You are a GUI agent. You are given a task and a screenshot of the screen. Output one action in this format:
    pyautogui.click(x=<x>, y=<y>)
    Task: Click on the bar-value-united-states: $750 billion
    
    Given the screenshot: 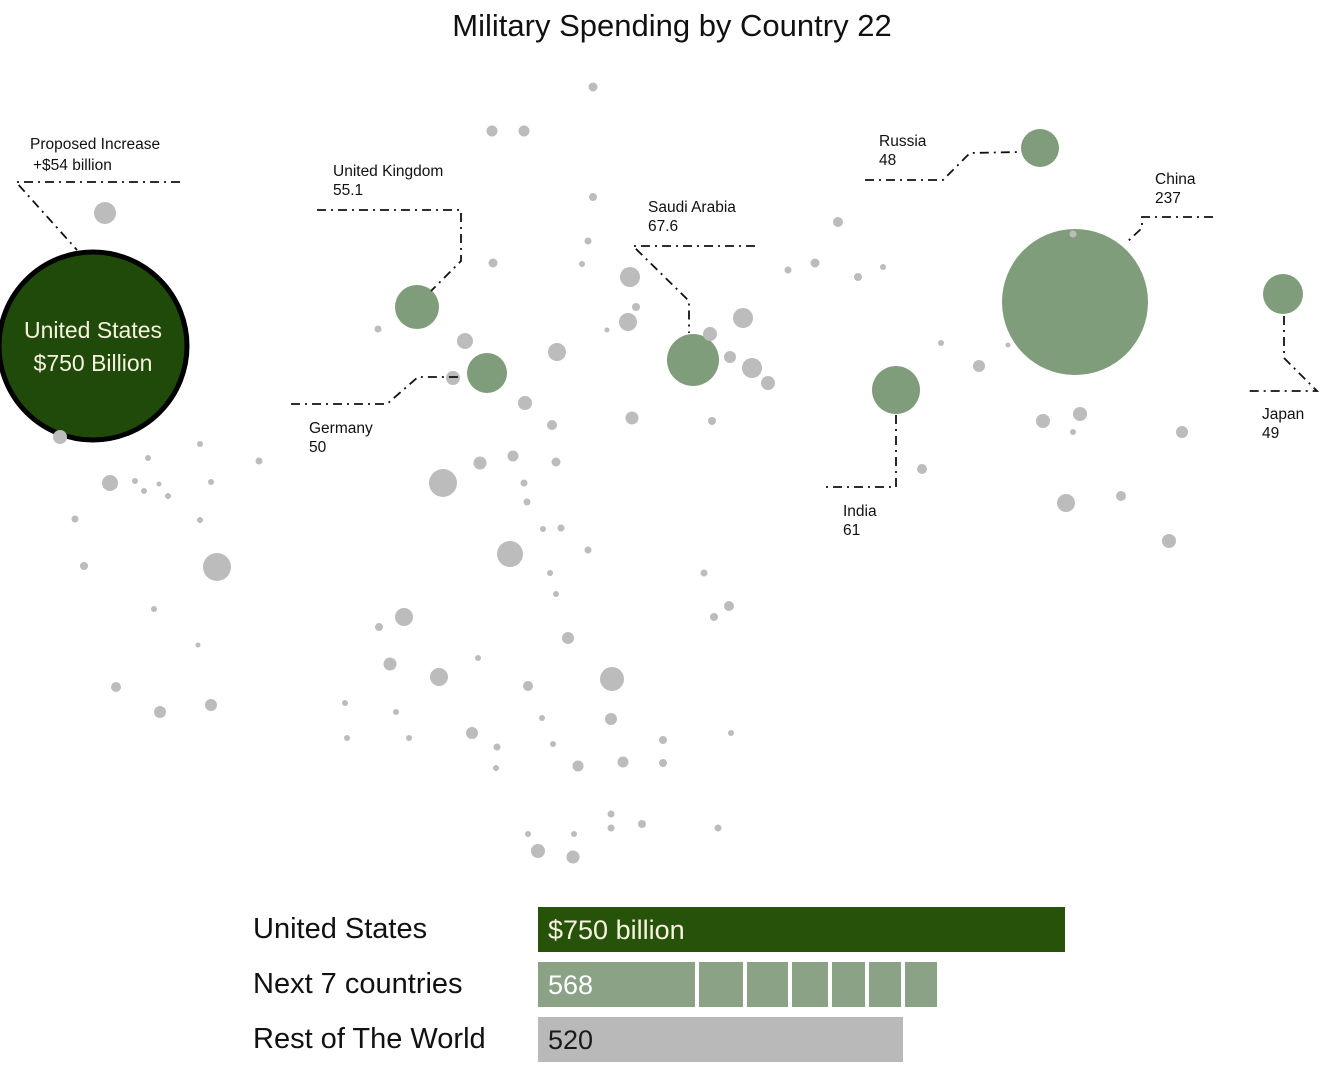 What is the action you would take?
    pyautogui.click(x=616, y=930)
    